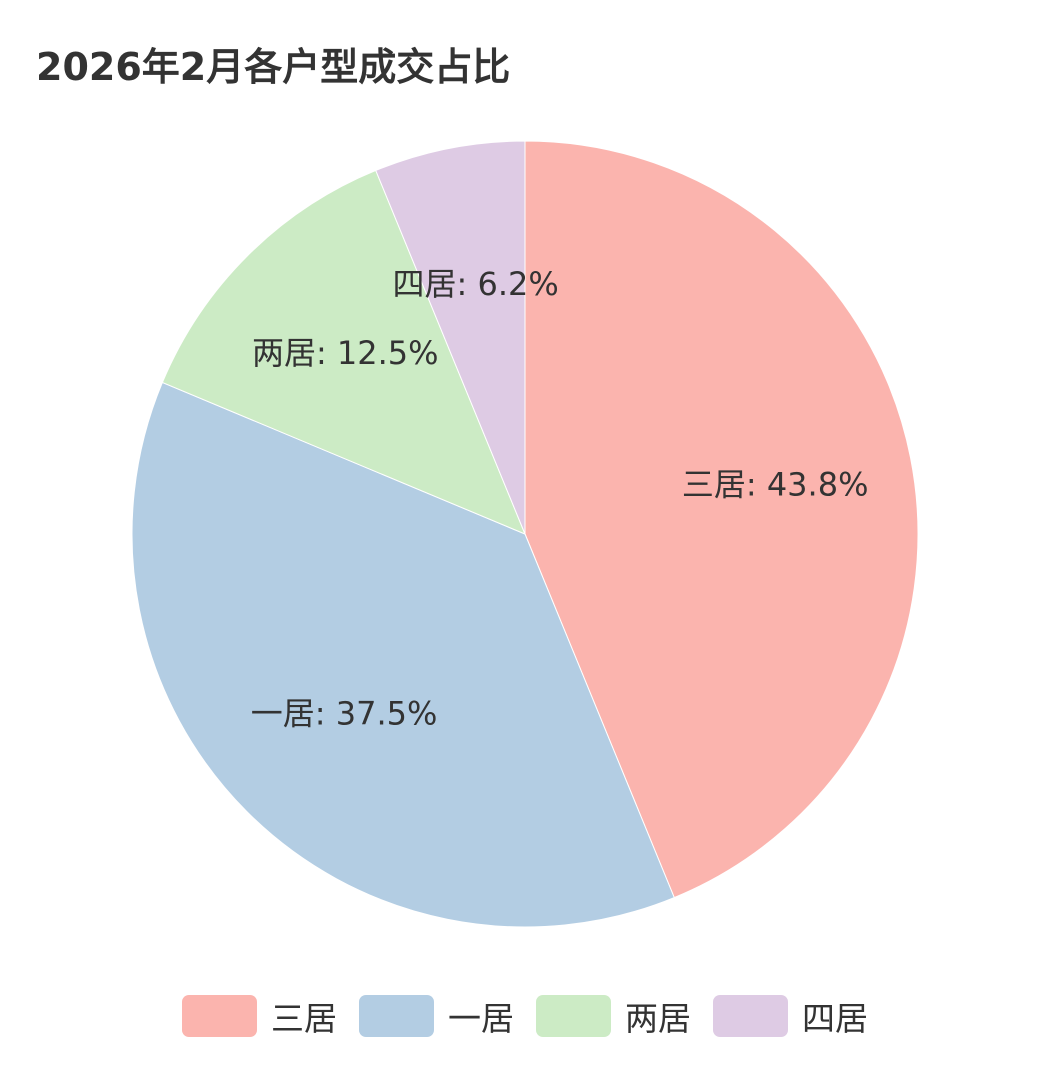 Image resolution: width=1050 pixels, height=1068 pixels. Describe the element at coordinates (273, 67) in the screenshot. I see `chart-title: 2026年2月各户型成交占比` at that location.